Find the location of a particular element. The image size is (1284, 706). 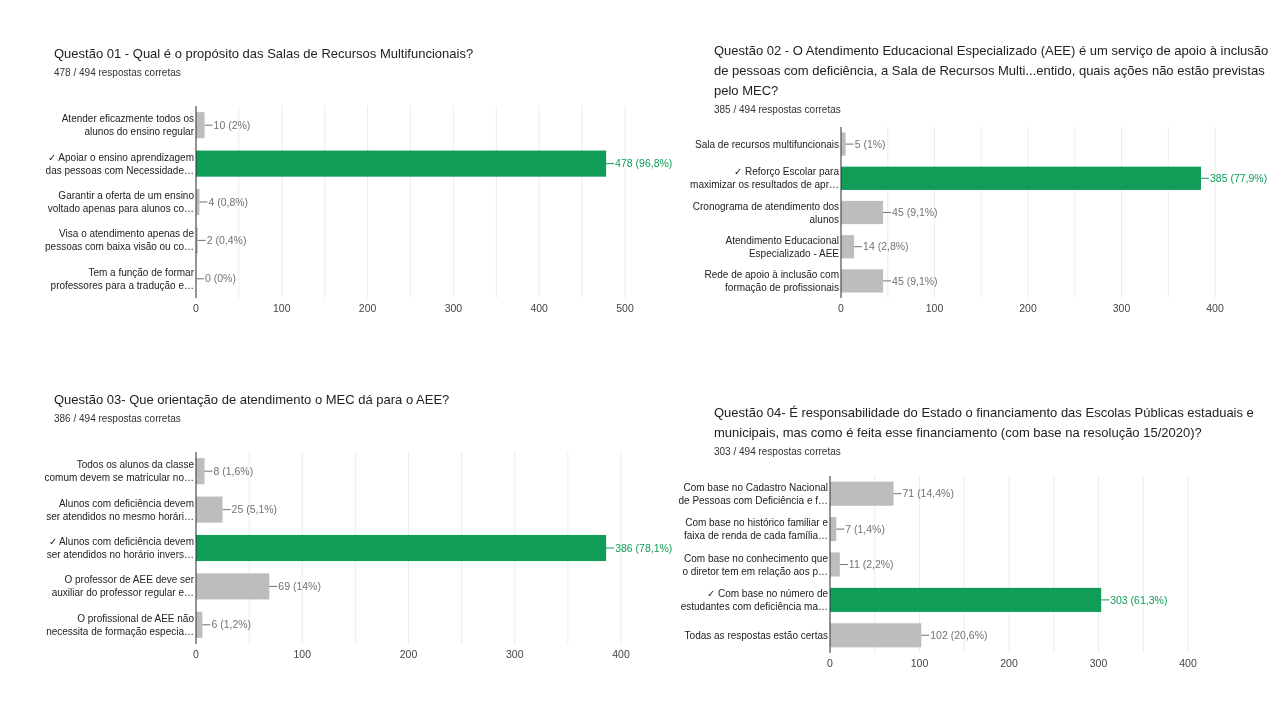

data-label: 7 (1,4%) is located at coordinates (865, 528).